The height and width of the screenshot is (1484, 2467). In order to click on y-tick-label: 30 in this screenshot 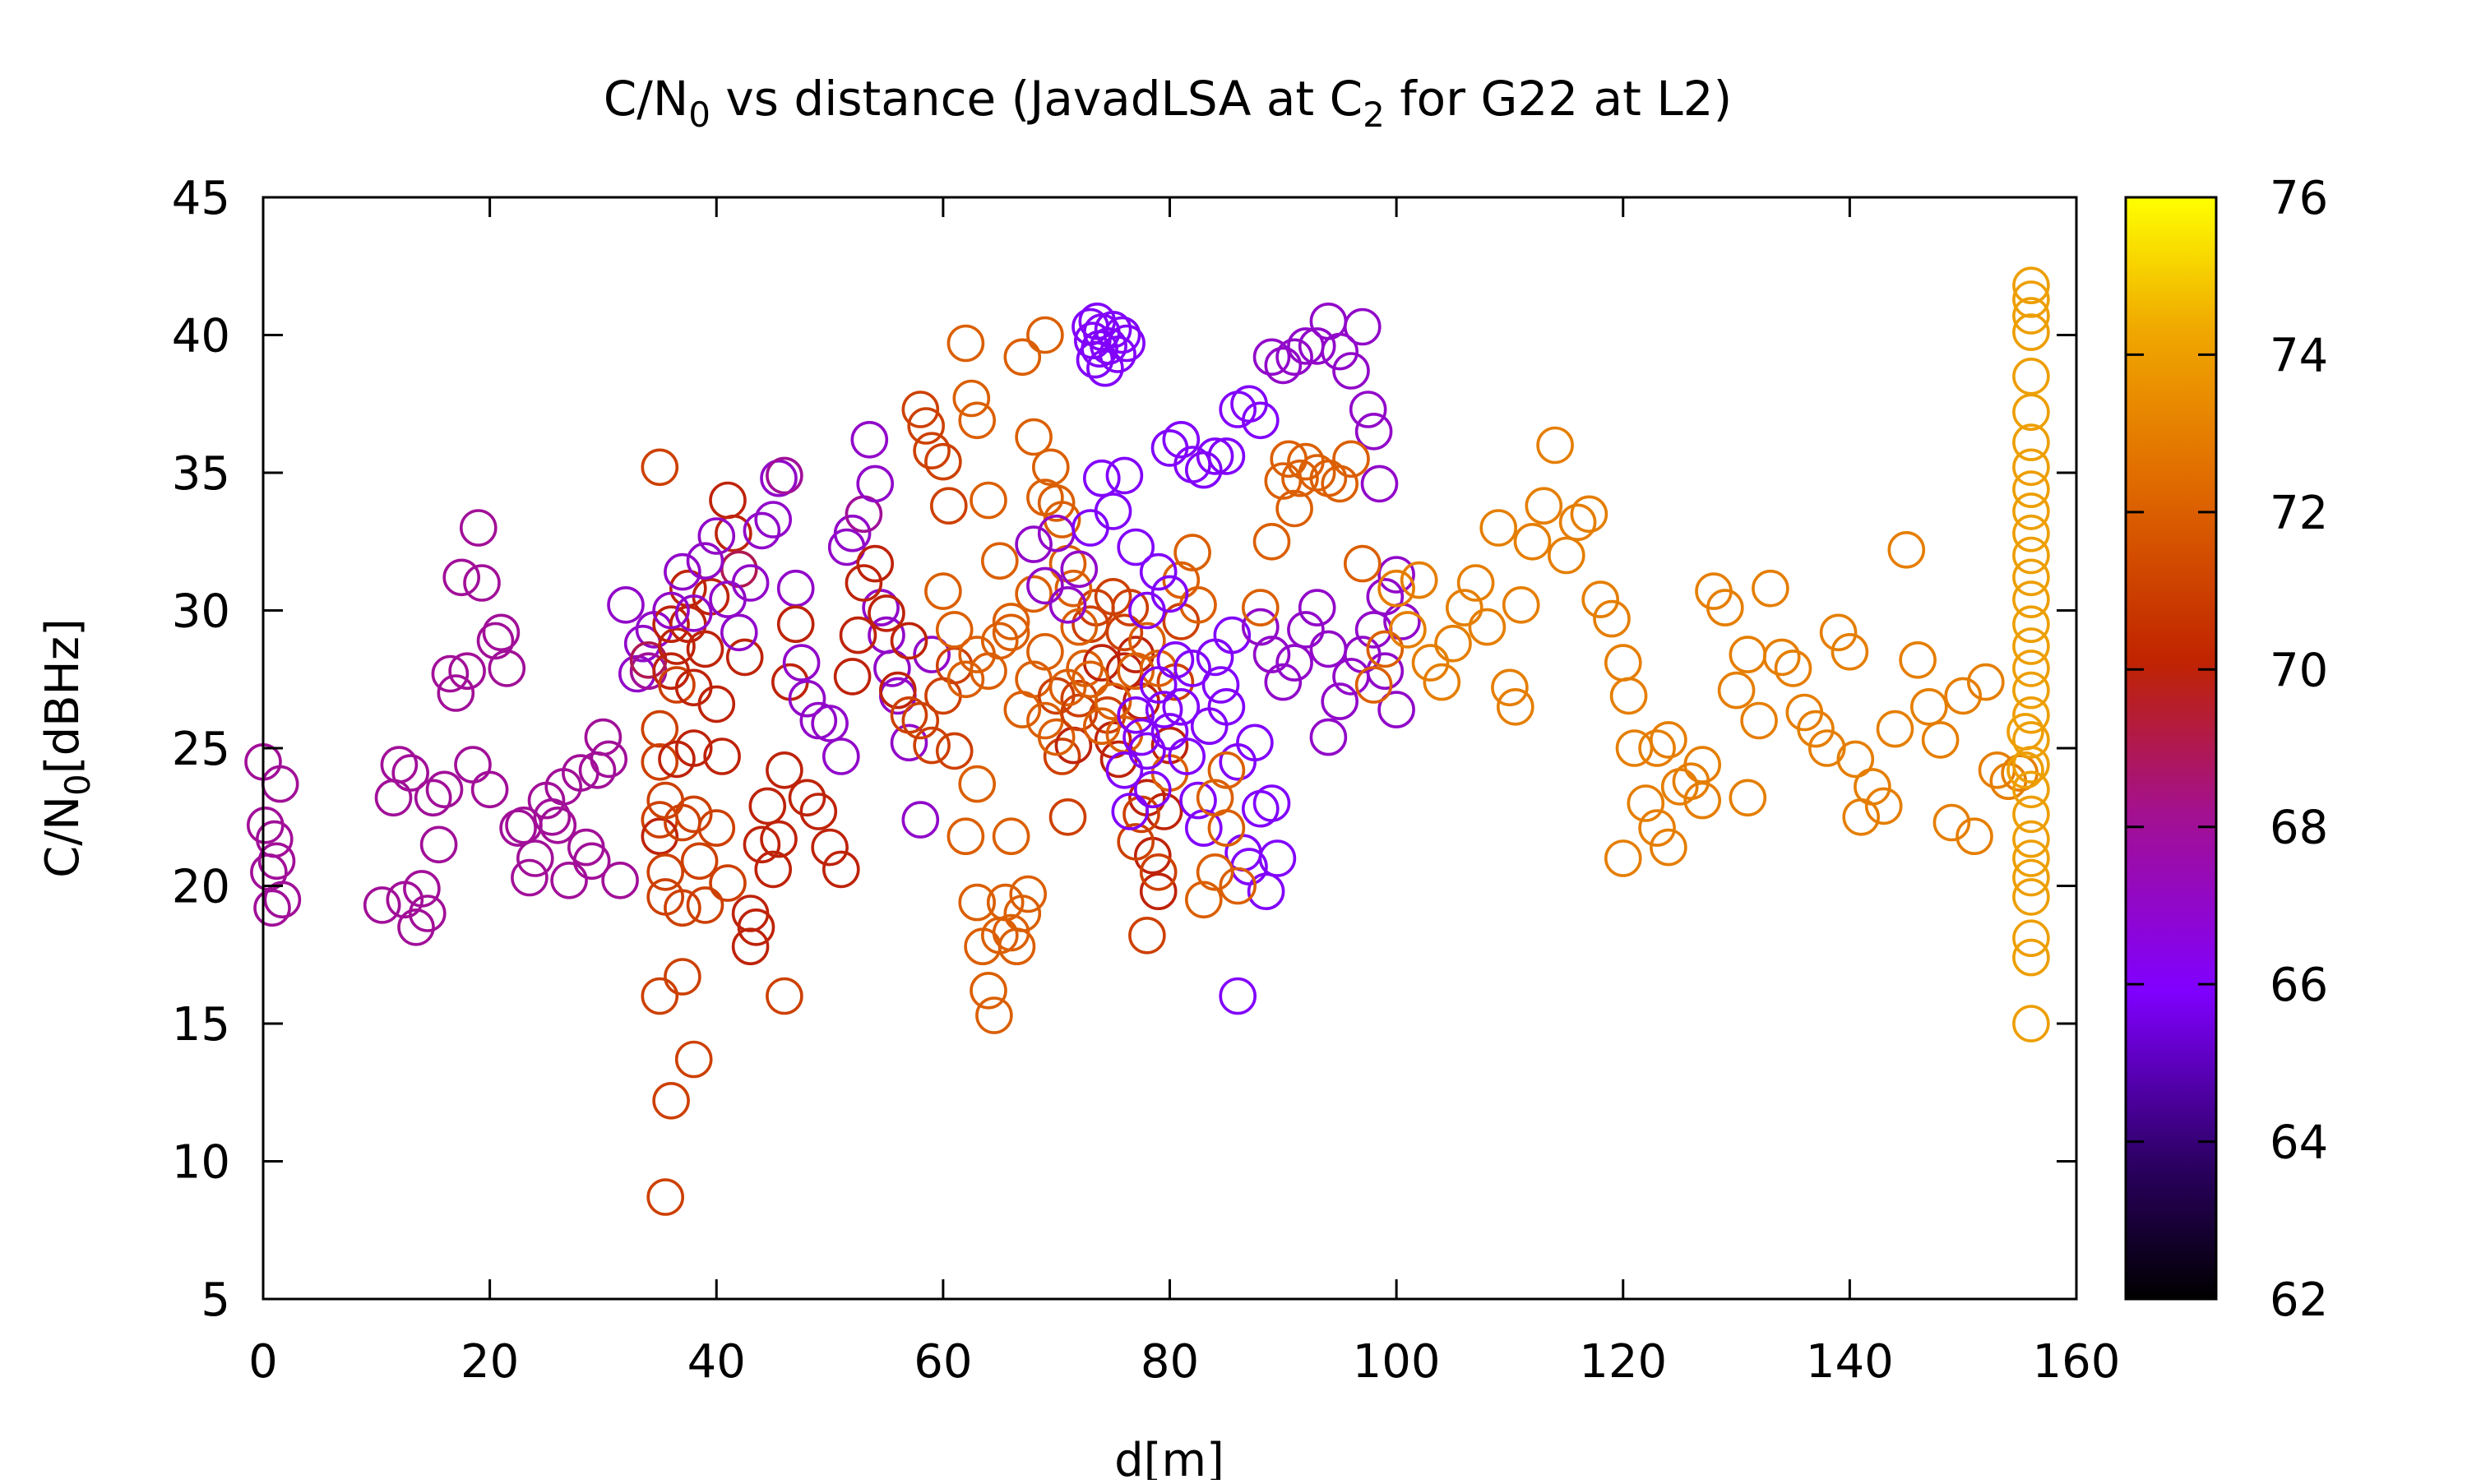, I will do `click(201, 612)`.